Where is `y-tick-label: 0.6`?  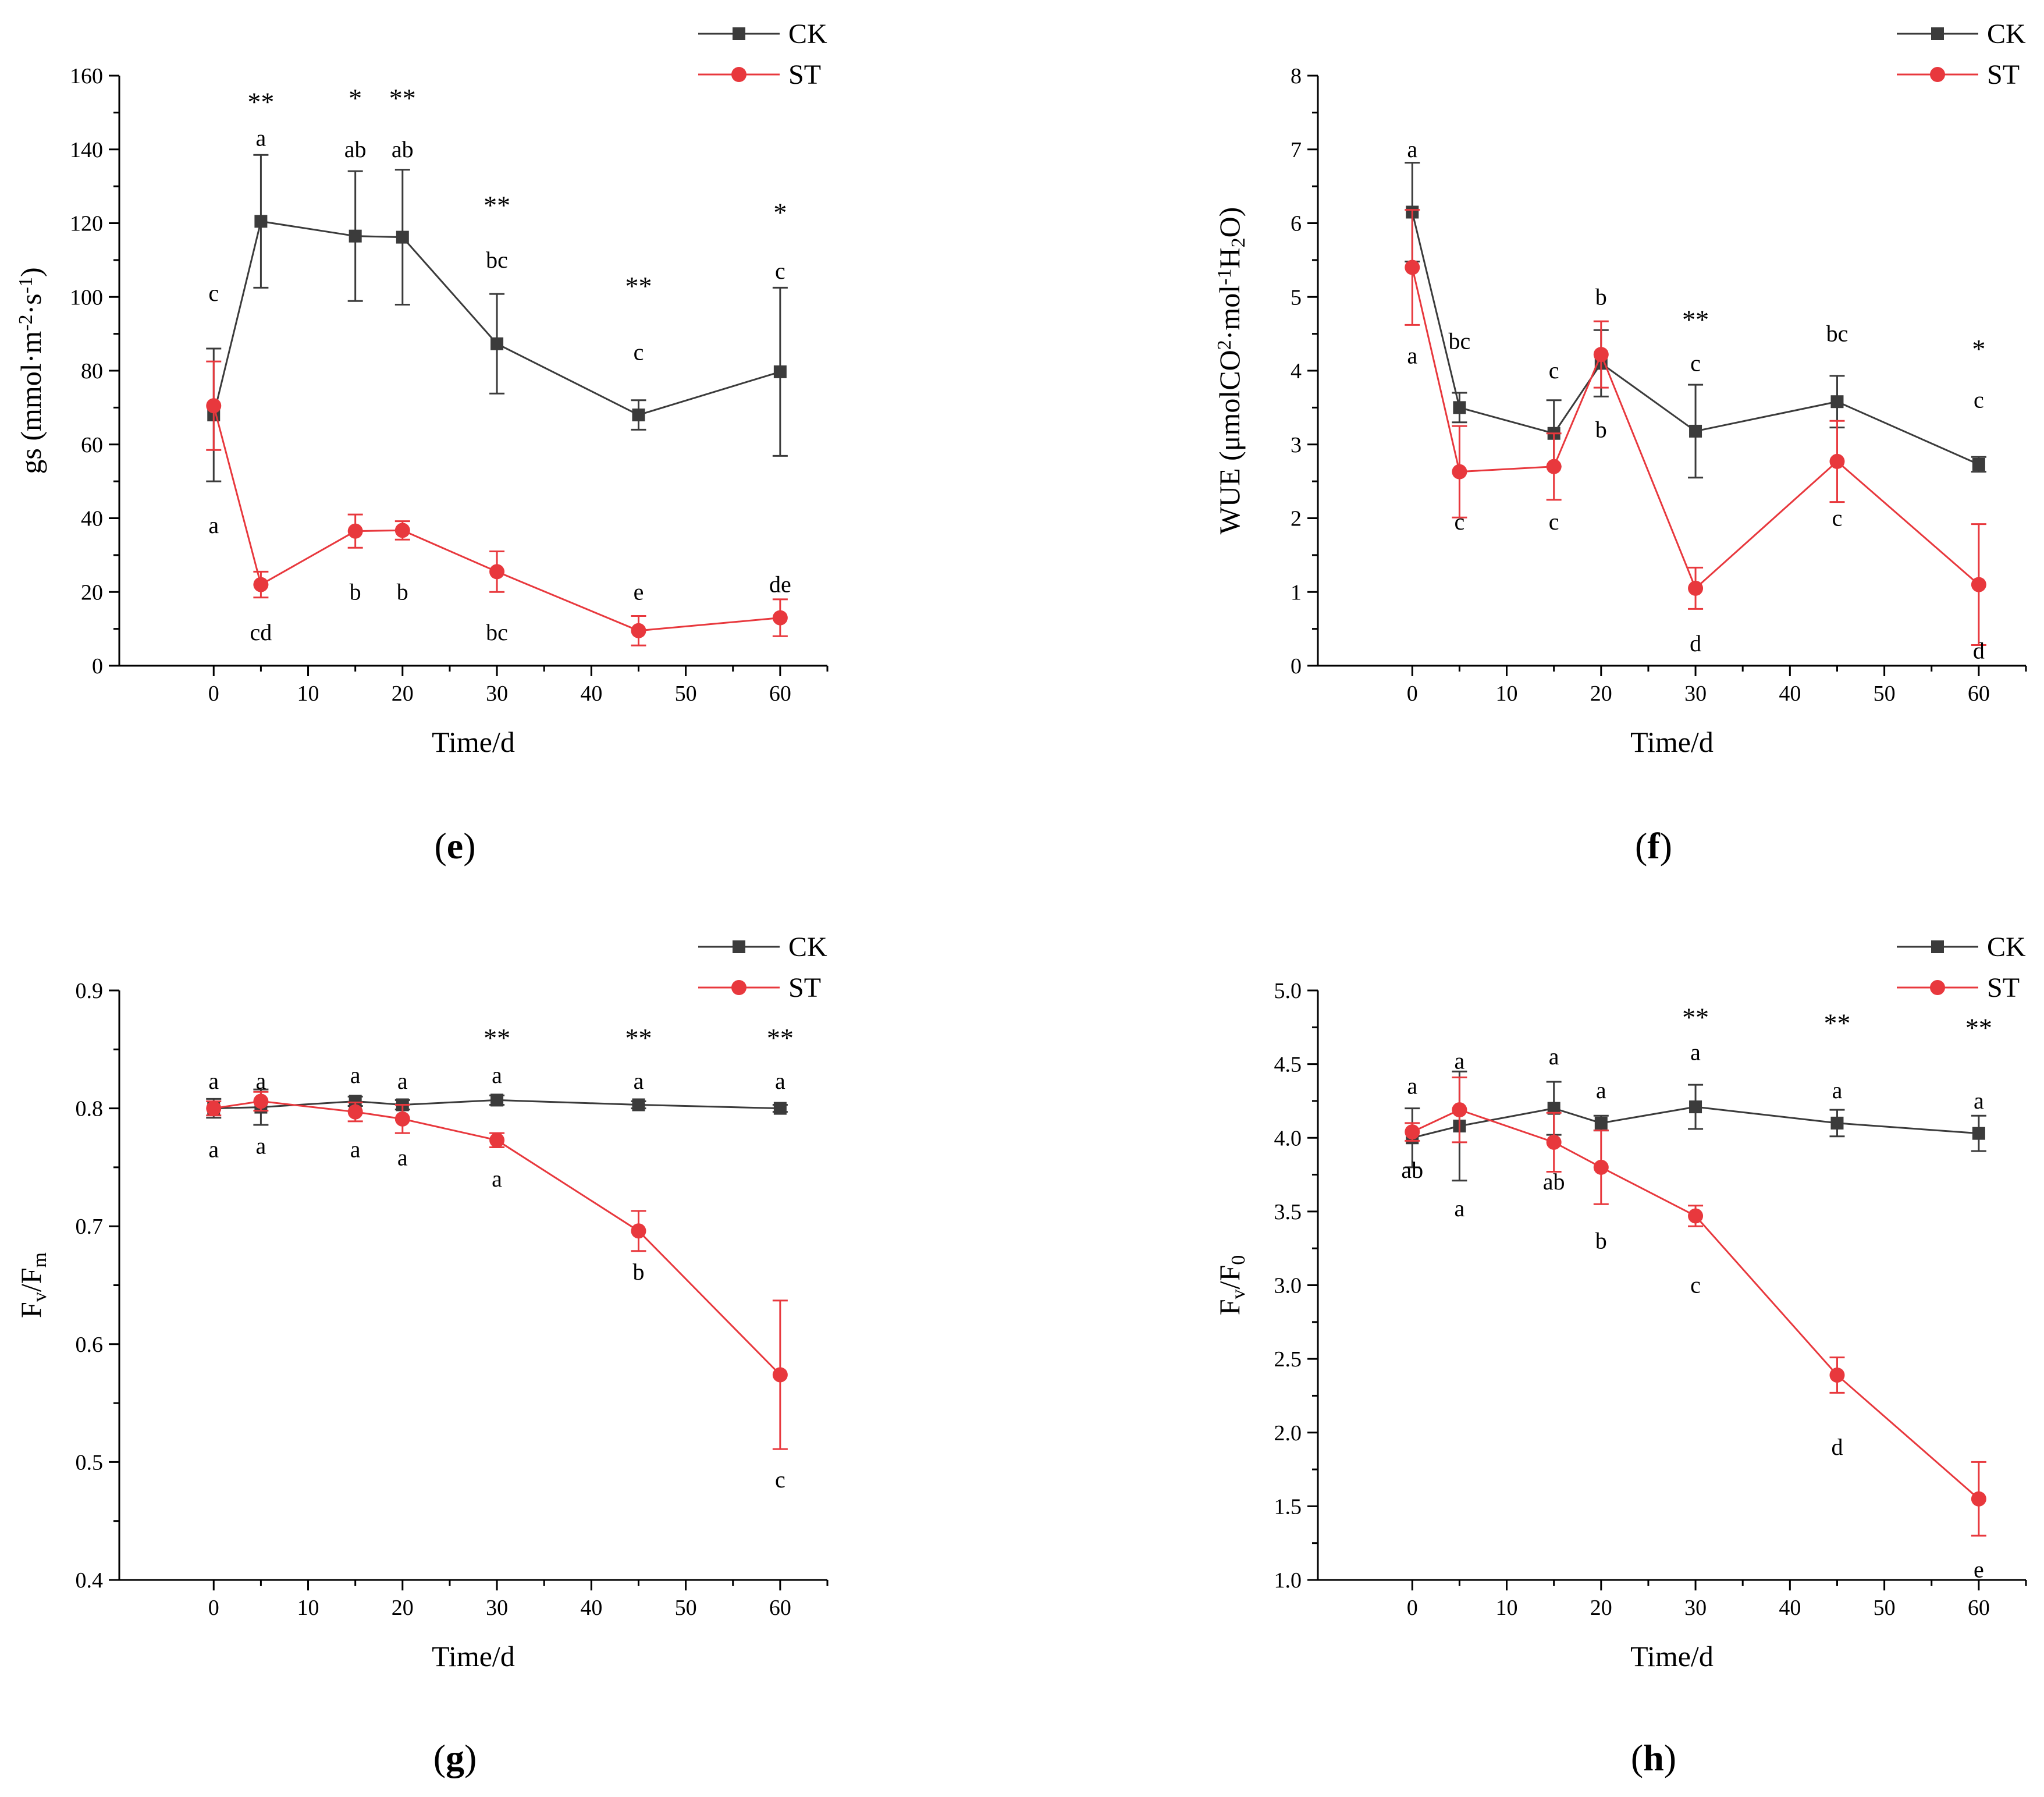 y-tick-label: 0.6 is located at coordinates (90, 1345).